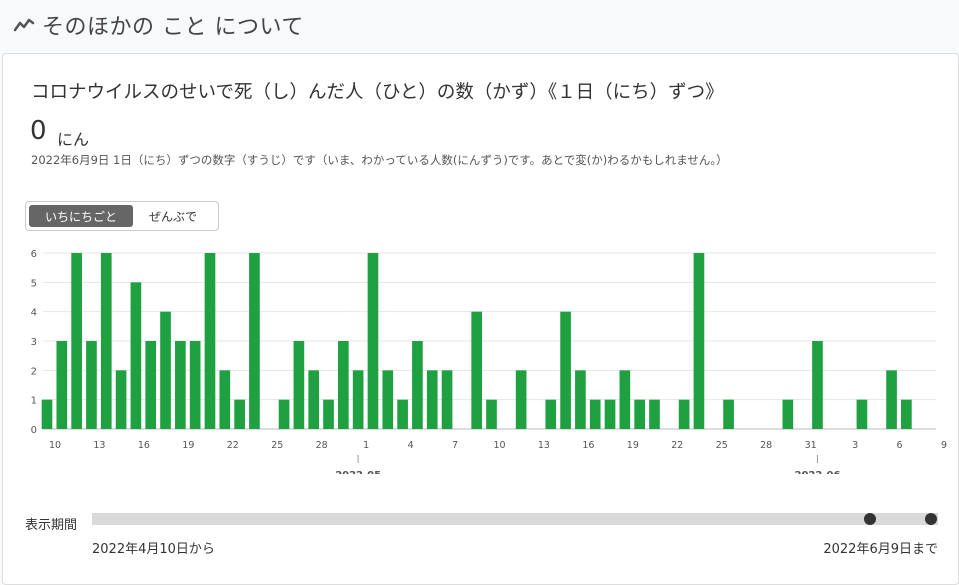 Image resolution: width=959 pixels, height=585 pixels. Describe the element at coordinates (34, 430) in the screenshot. I see `y-tick-label: 0` at that location.